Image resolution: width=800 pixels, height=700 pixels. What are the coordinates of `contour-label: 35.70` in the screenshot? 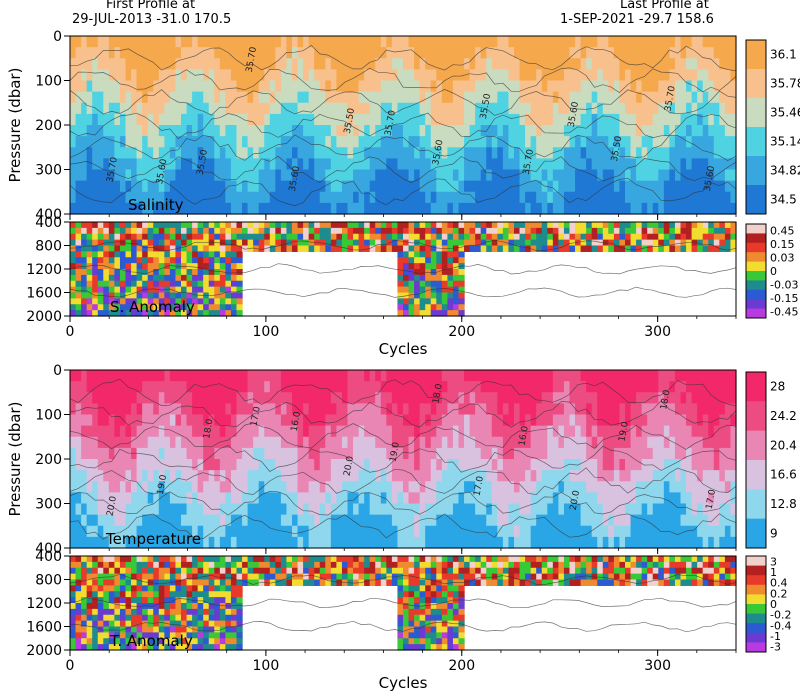 It's located at (670, 98).